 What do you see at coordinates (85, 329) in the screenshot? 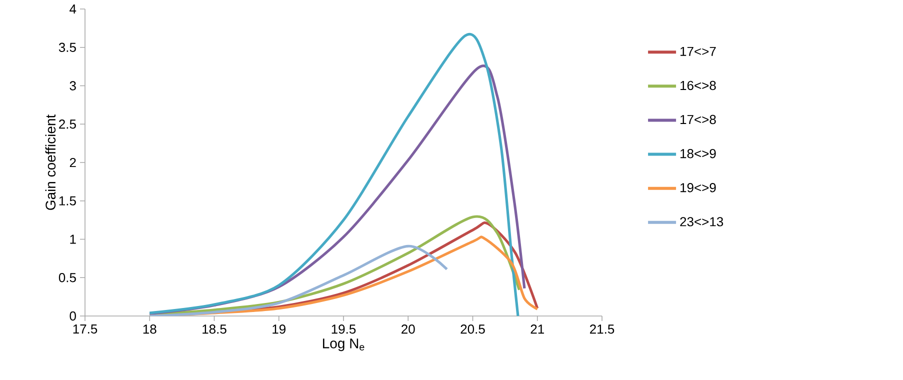
I see `x-tick-label: 17.5` at bounding box center [85, 329].